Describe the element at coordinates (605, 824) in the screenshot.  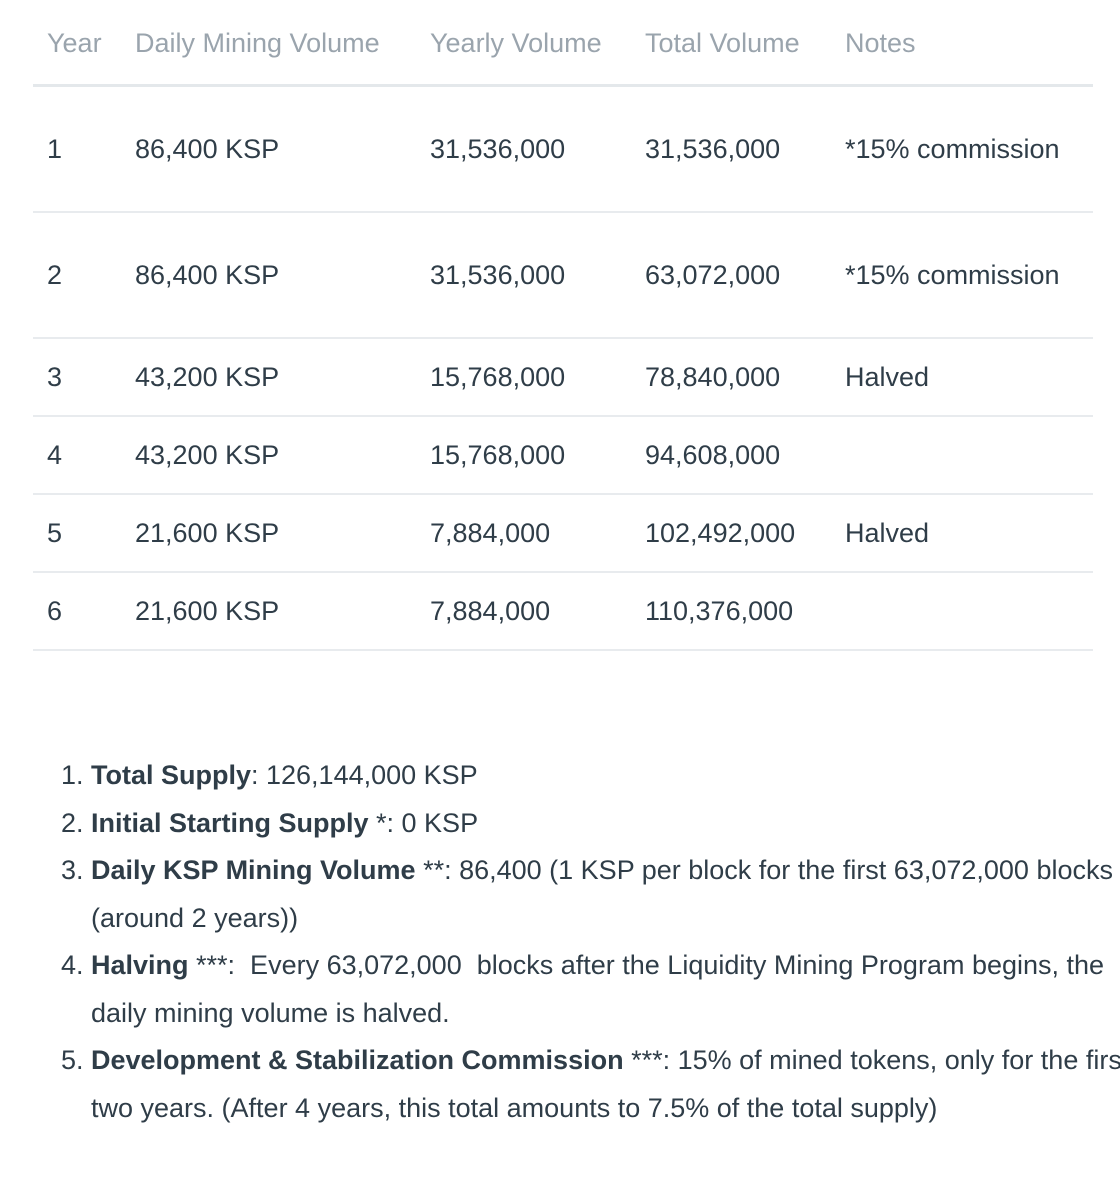
I see `list-item: Initial Starting Supply *: 0 KSP` at that location.